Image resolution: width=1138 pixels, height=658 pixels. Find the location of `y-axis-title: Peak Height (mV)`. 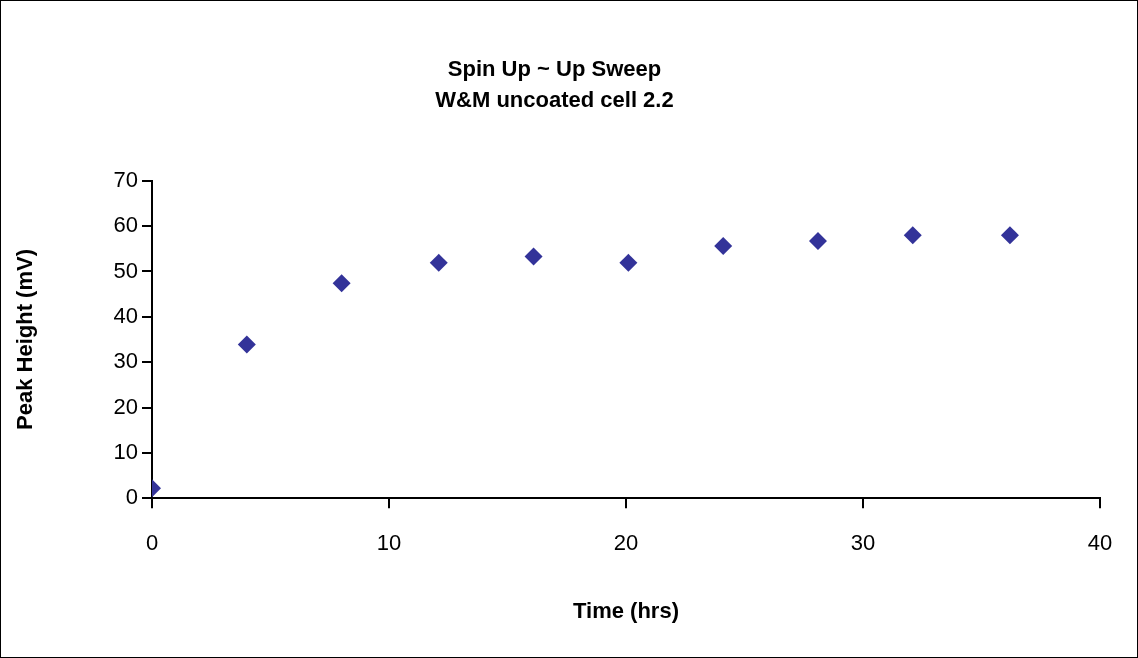

y-axis-title: Peak Height (mV) is located at coordinates (25, 339).